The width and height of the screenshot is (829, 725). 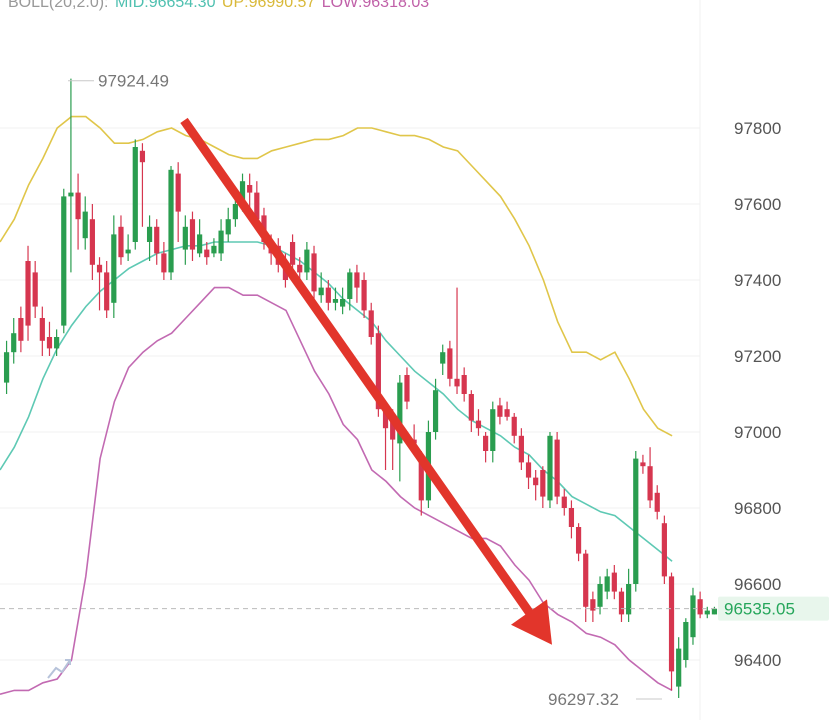 I want to click on high-annotation: 97924.49, so click(x=118, y=81).